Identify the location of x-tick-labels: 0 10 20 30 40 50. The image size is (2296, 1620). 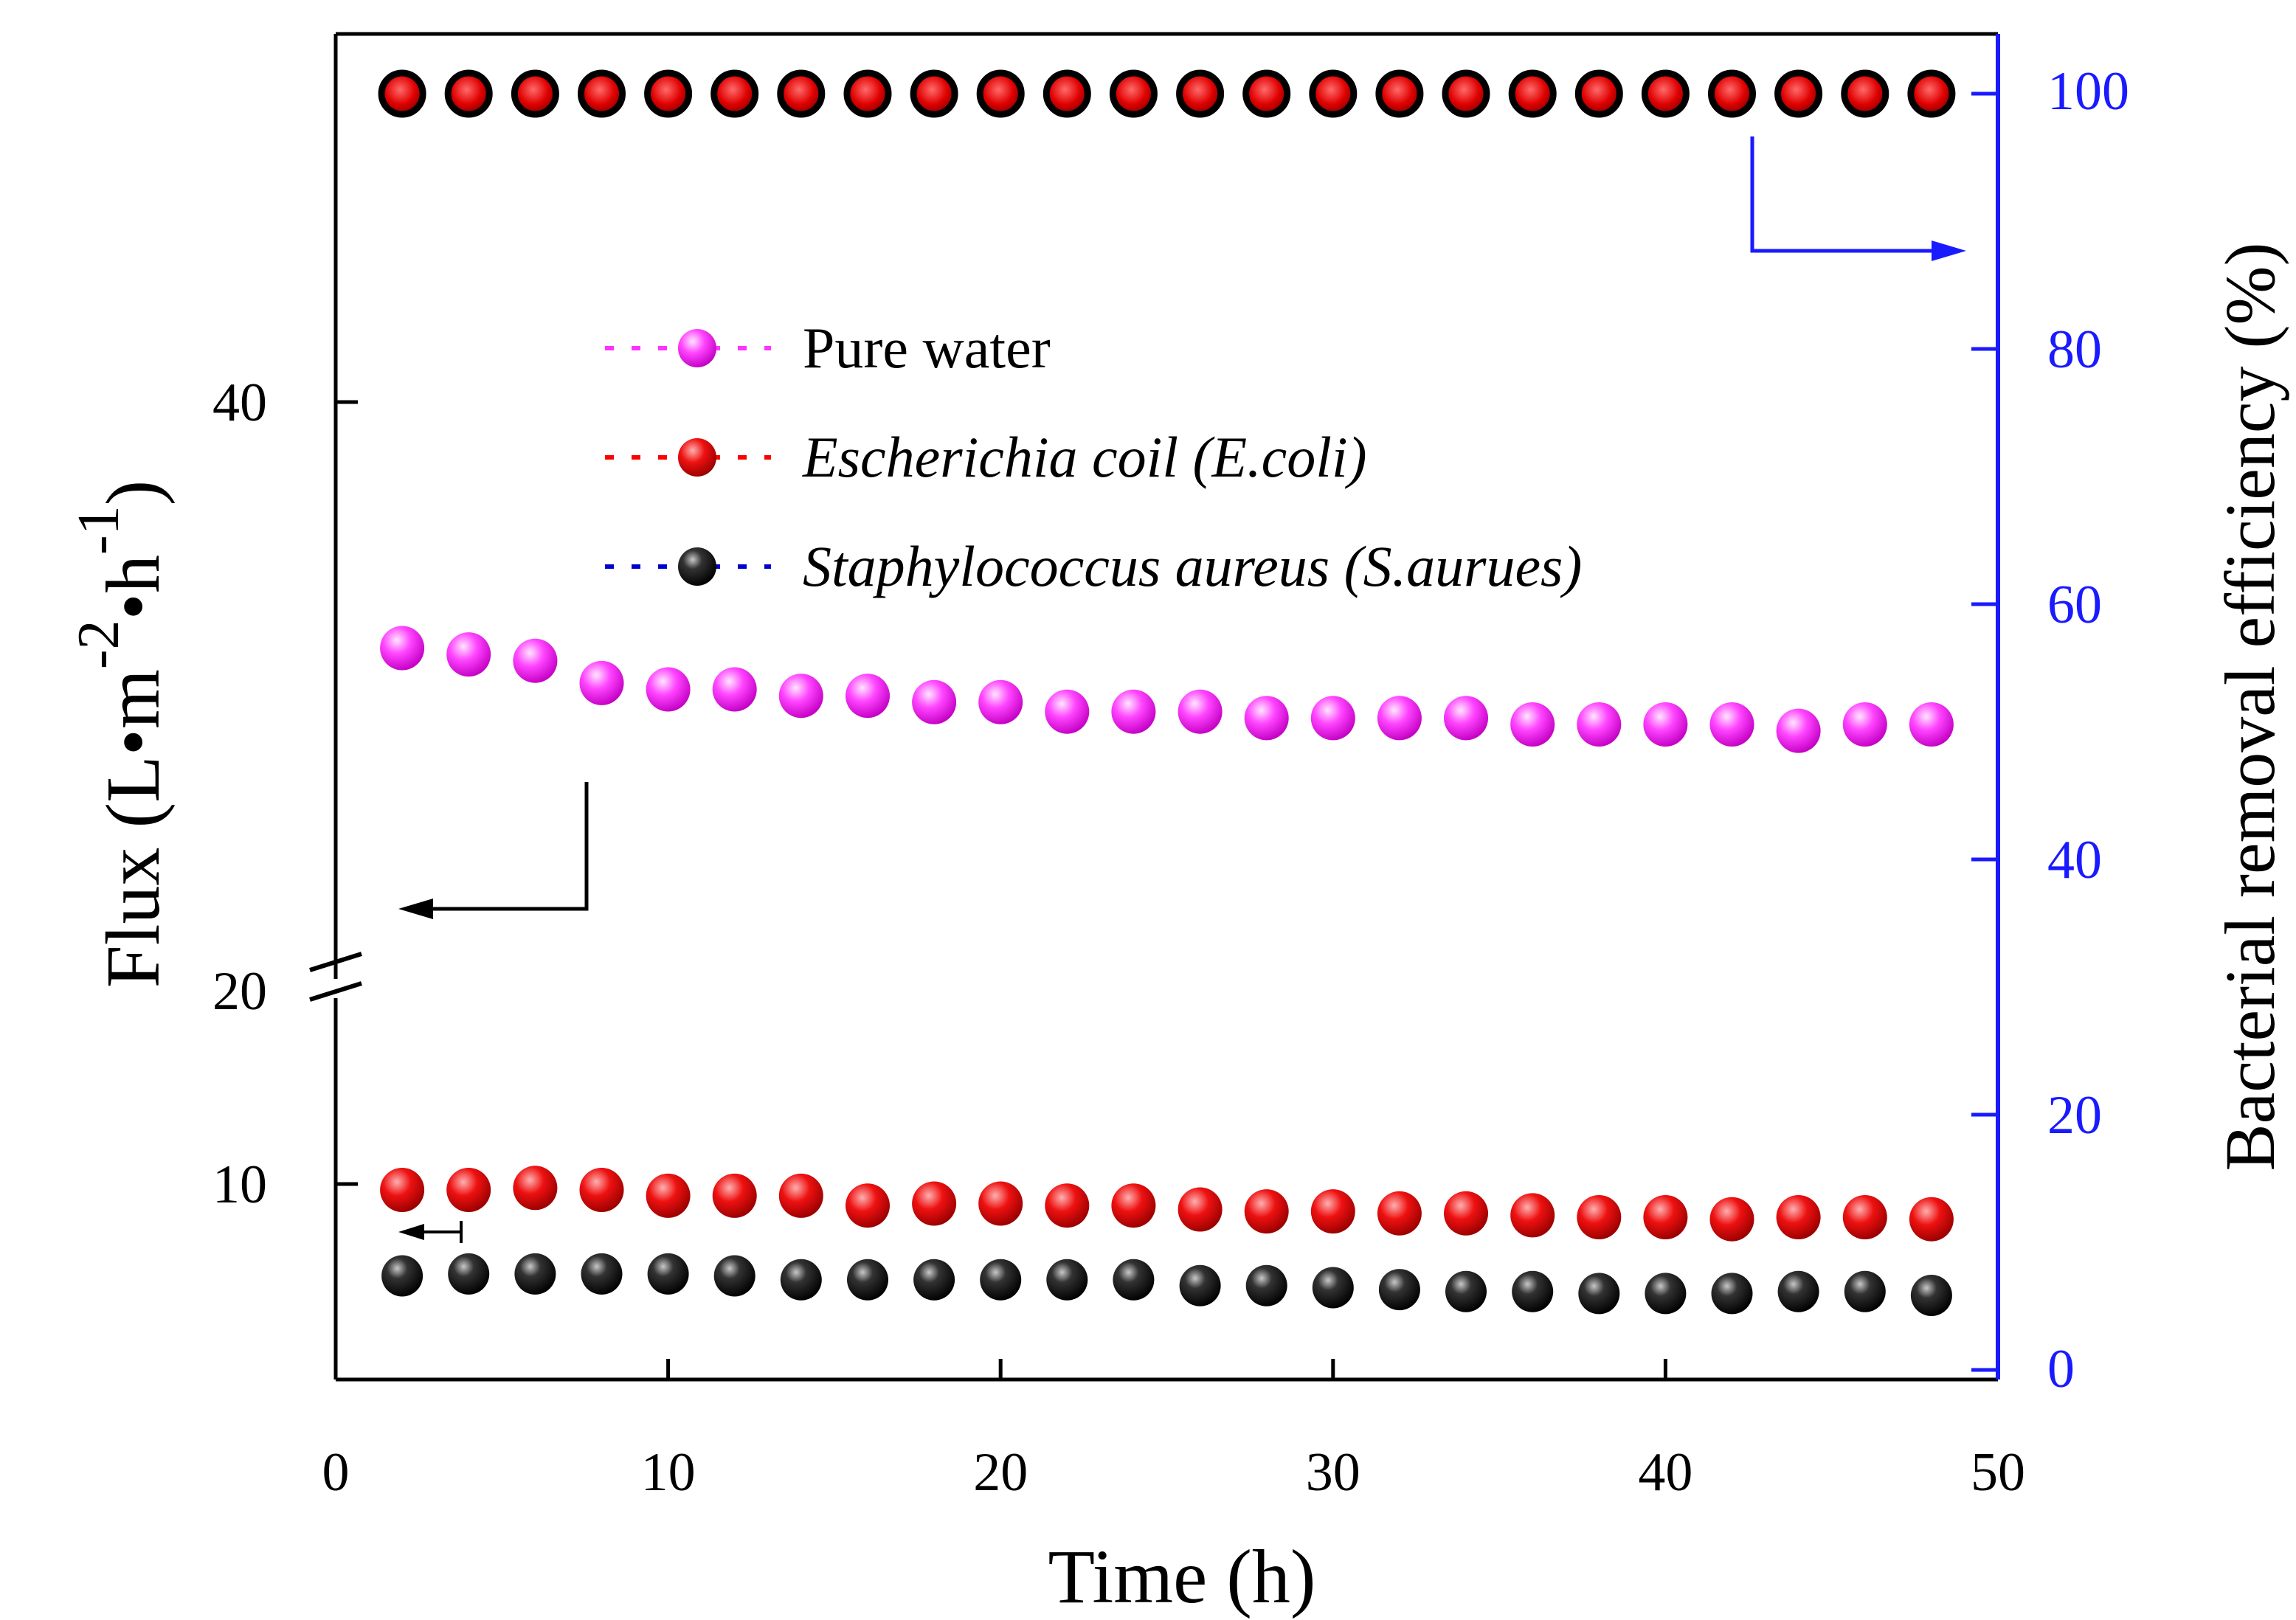
(1174, 1473).